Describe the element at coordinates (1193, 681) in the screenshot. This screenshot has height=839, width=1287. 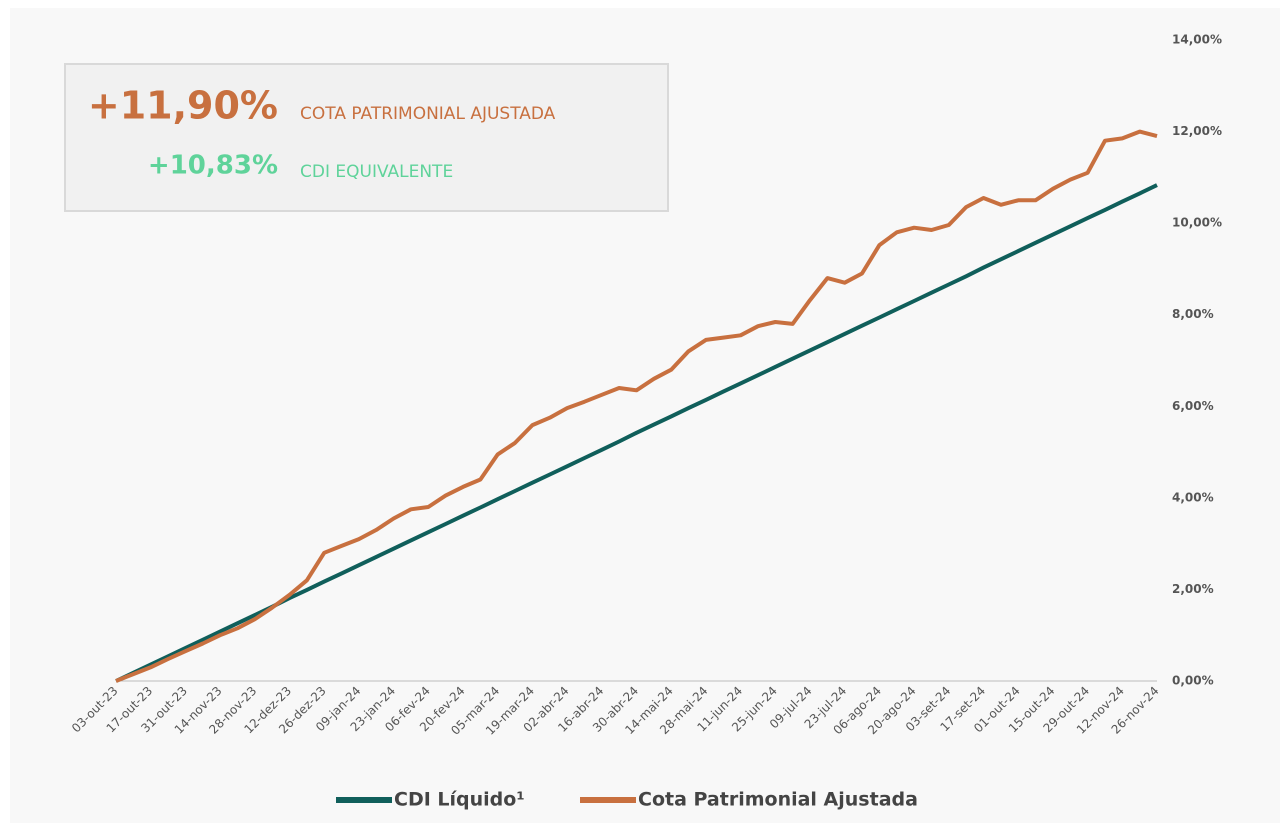
I see `y-tick-label: 0,00%` at that location.